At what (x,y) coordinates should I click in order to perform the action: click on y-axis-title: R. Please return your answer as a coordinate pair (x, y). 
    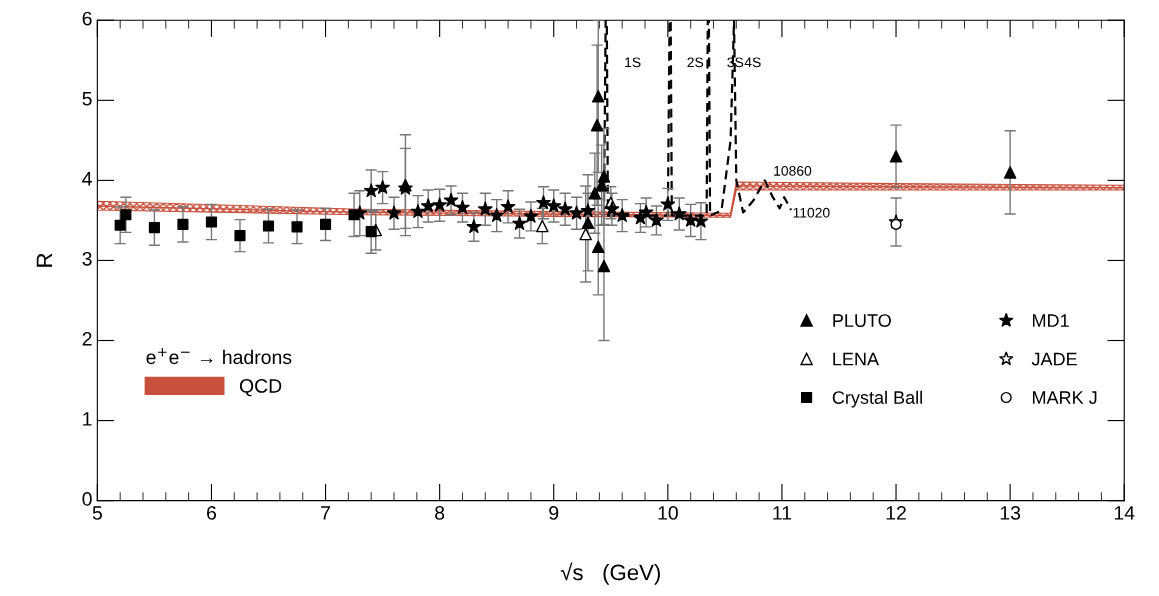
    Looking at the image, I should click on (44, 260).